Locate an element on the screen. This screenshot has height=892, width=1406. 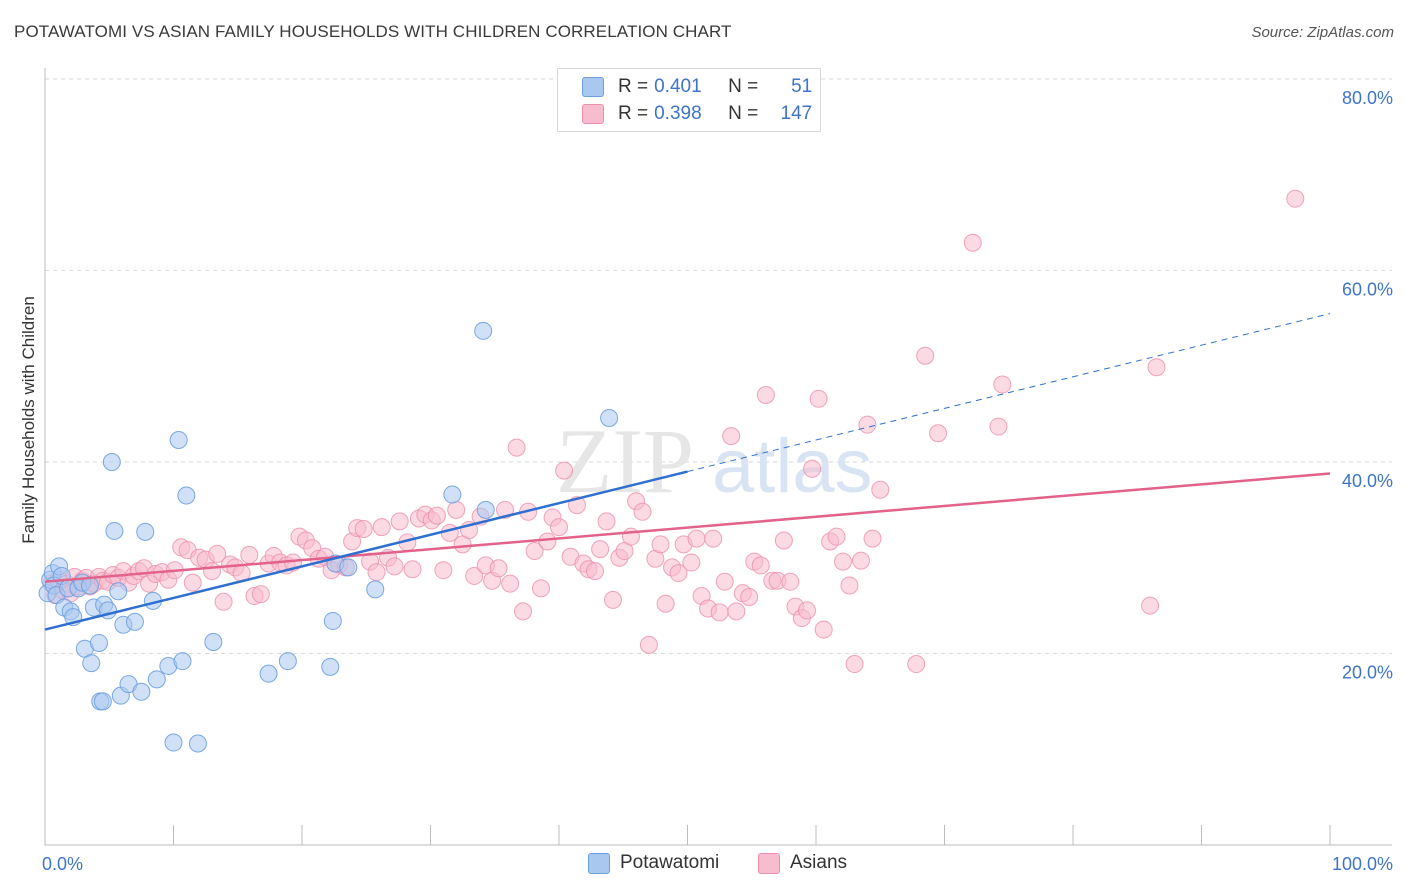
legend-n-label: N = is located at coordinates (743, 86).